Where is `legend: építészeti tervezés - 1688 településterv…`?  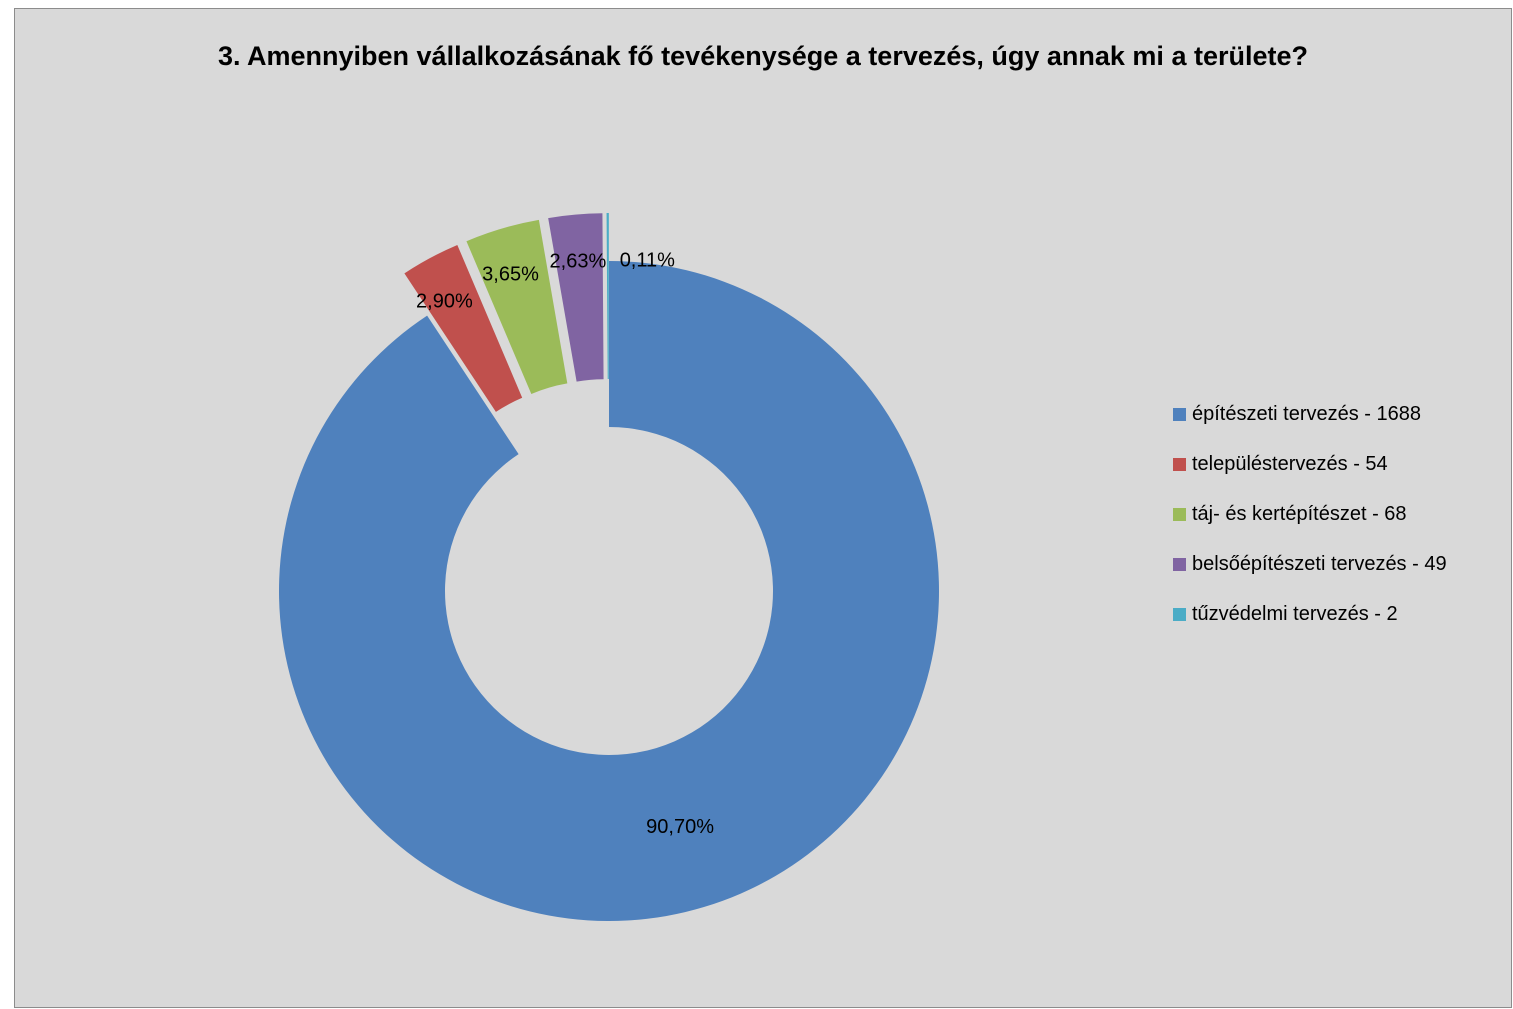
legend: építészeti tervezés - 1688 településterv… is located at coordinates (1310, 526).